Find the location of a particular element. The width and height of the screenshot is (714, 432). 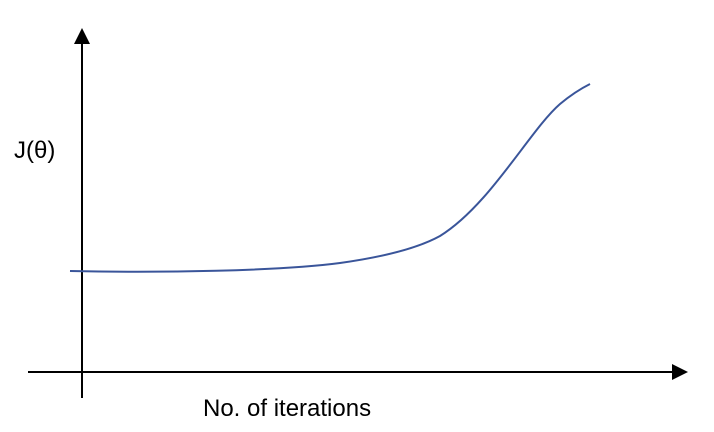

x-axis-arrow-icon is located at coordinates (680, 372).